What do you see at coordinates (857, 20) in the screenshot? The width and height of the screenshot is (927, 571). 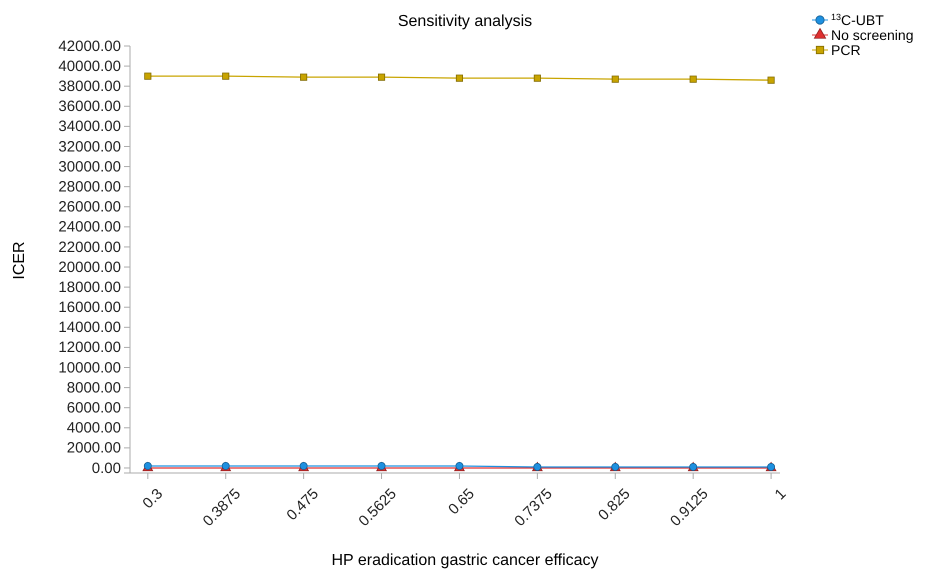 I see `legend-label: $^{13}$C-UBT` at bounding box center [857, 20].